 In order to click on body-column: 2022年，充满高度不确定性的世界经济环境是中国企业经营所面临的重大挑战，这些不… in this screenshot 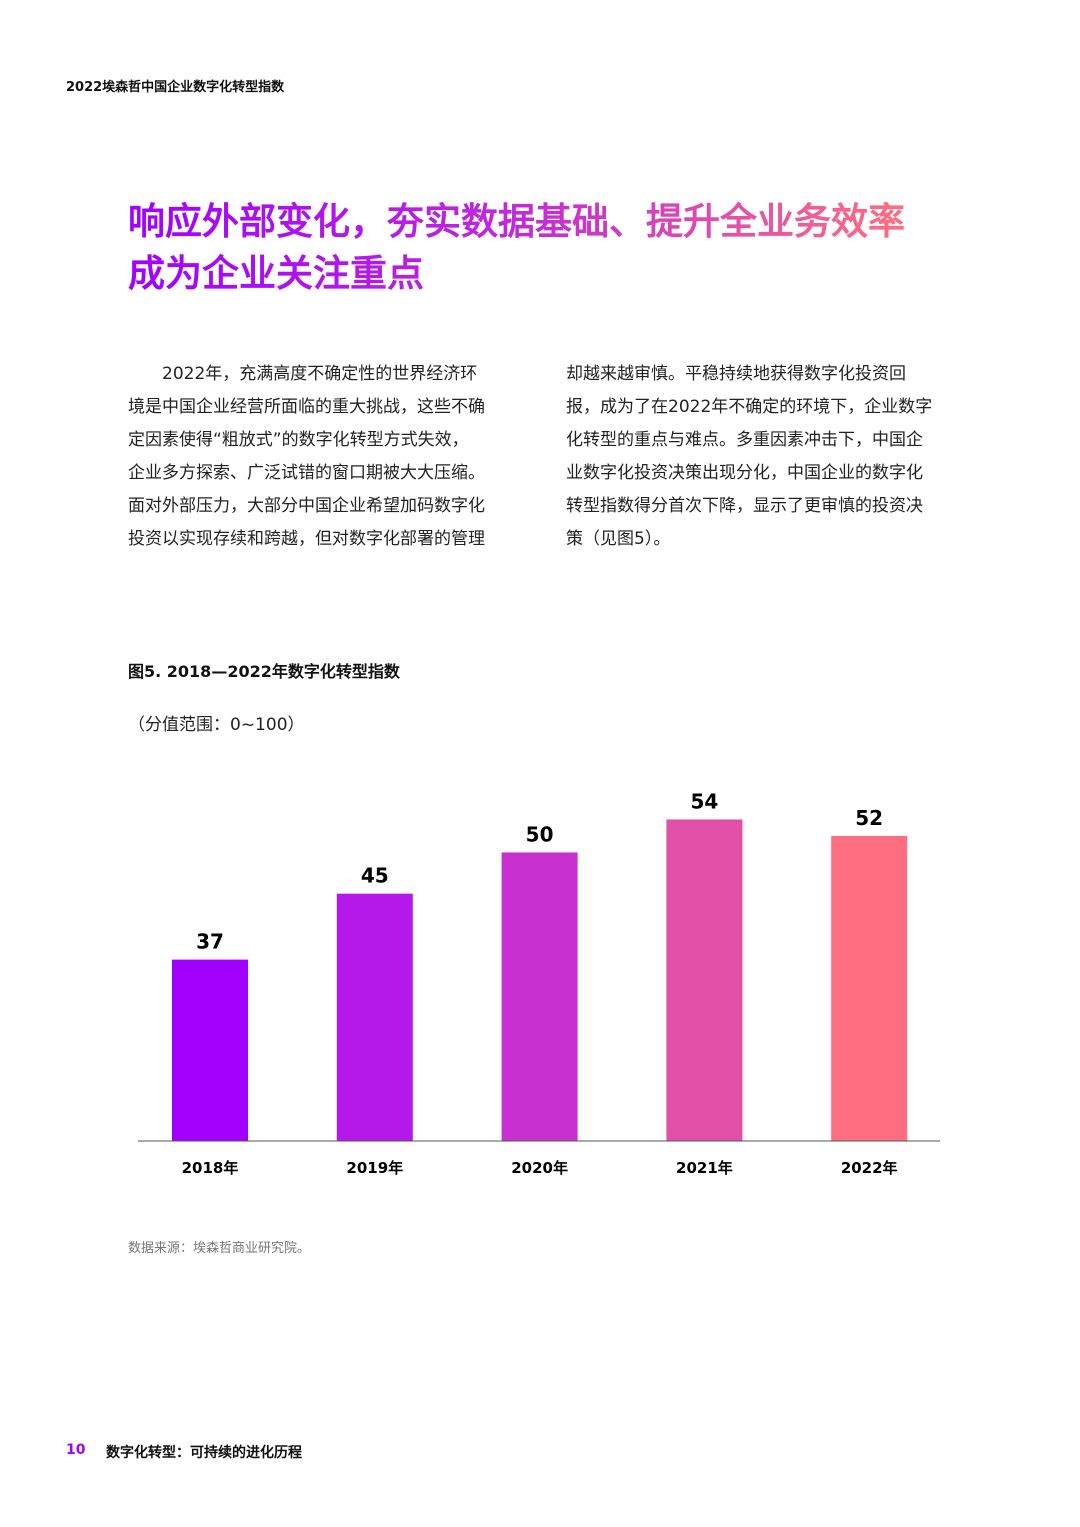, I will do `click(323, 457)`.